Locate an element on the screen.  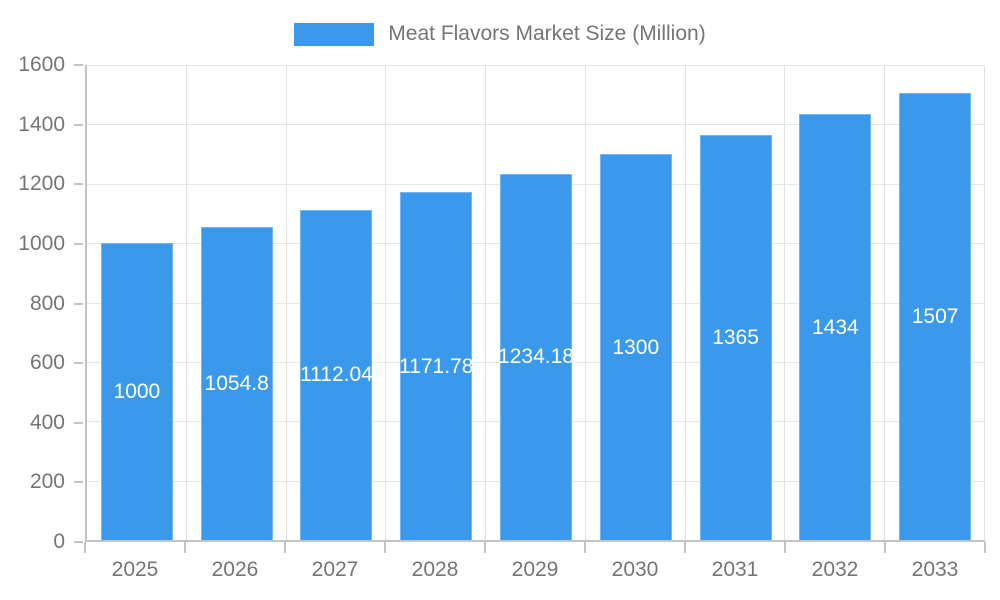
bar-value-label: 1234.18 is located at coordinates (536, 357).